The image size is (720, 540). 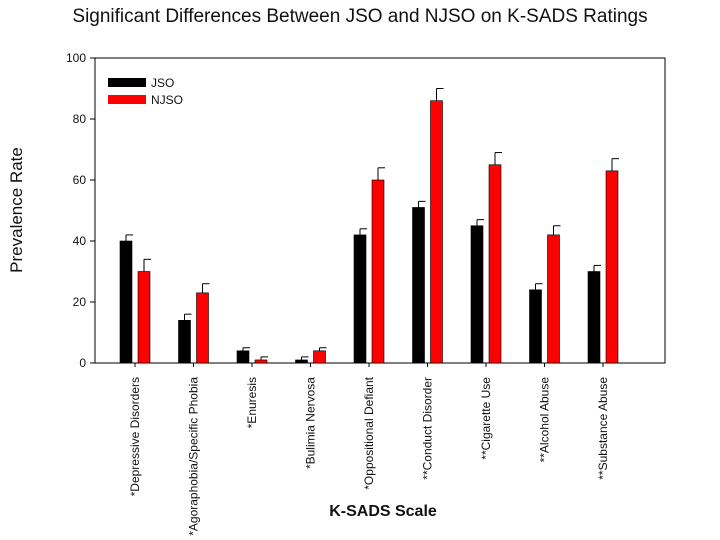 I want to click on y-axis: 0 20 40 60 80 100, so click(x=80, y=210).